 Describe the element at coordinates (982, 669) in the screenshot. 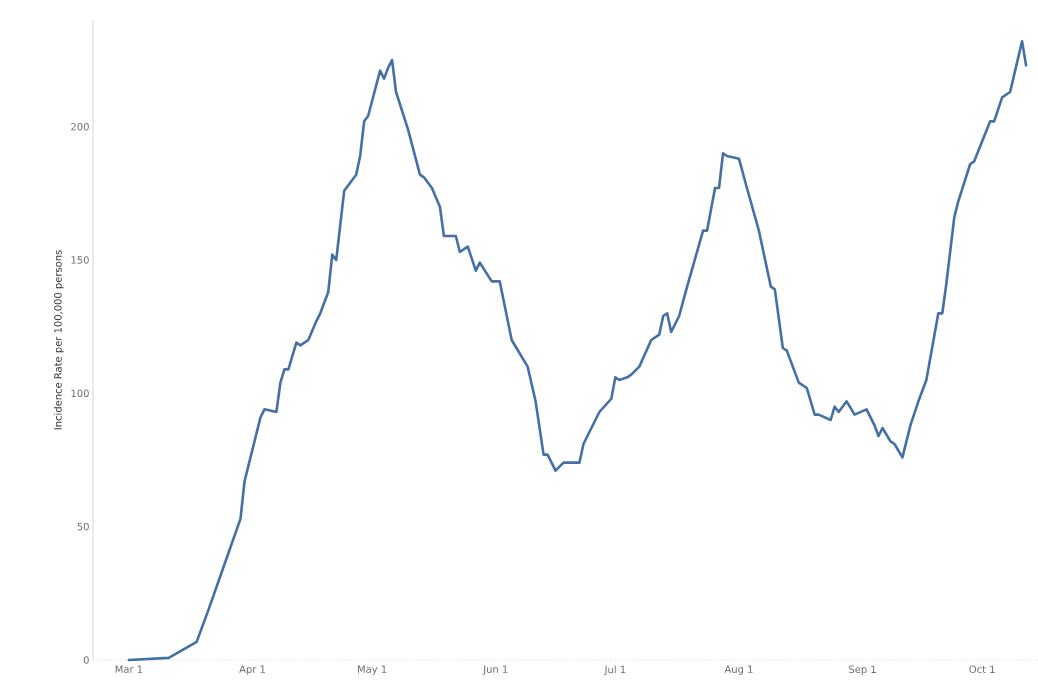

I see `x-tick-label: Oct 1` at that location.